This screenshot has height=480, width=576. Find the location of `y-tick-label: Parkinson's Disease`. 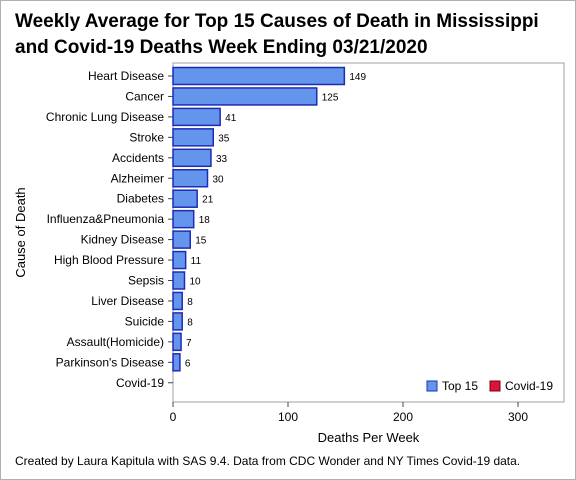

y-tick-label: Parkinson's Disease is located at coordinates (110, 362).